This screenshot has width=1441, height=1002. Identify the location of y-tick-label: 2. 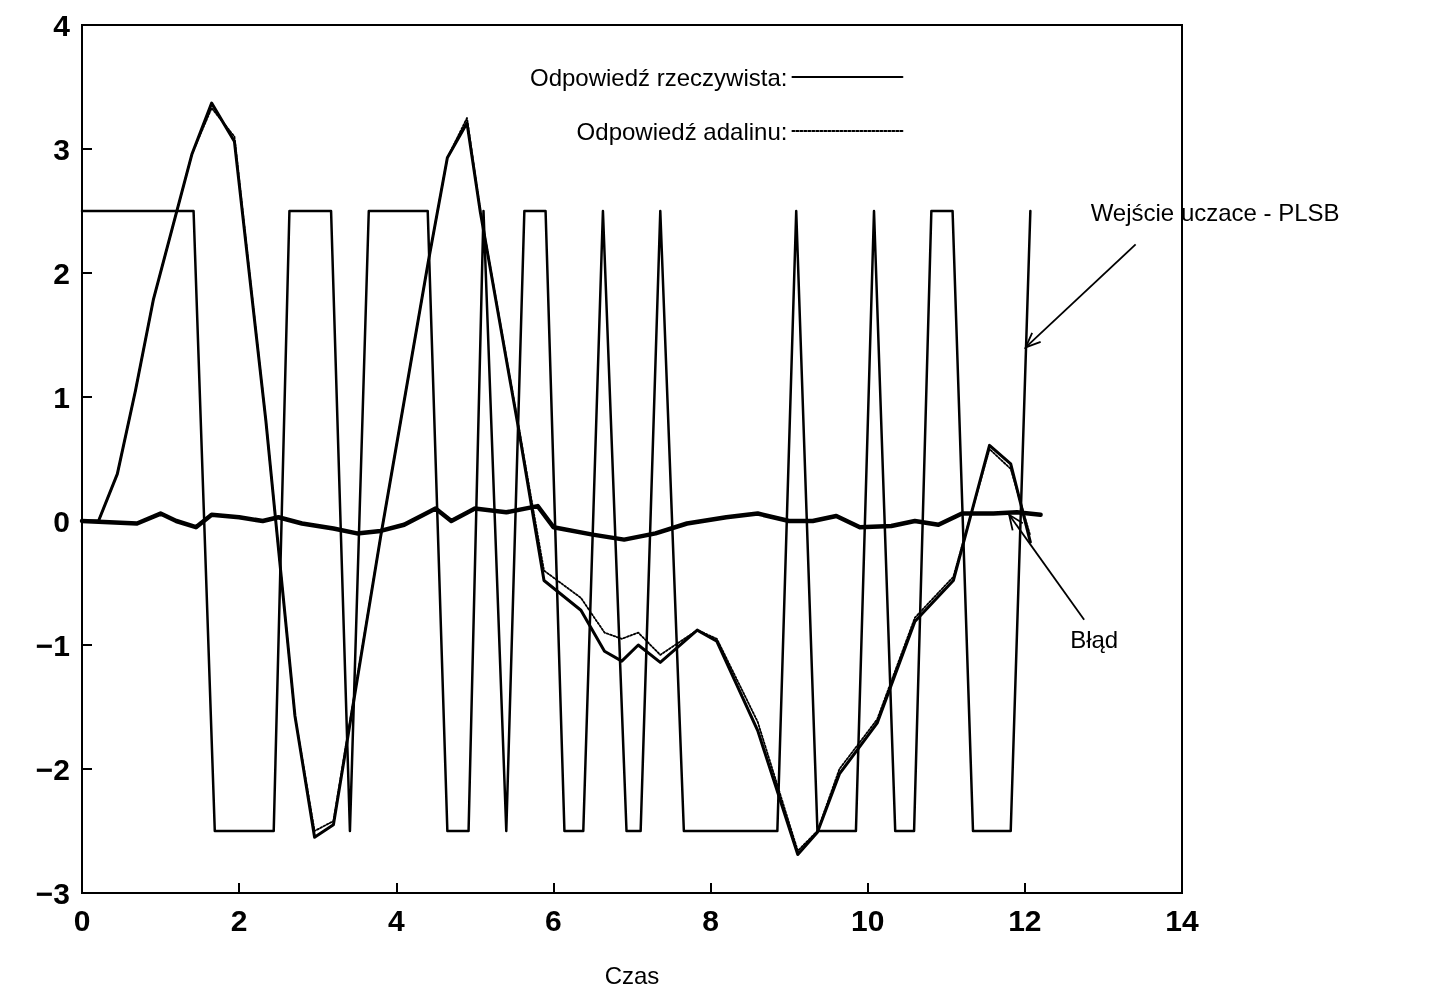
(61, 273).